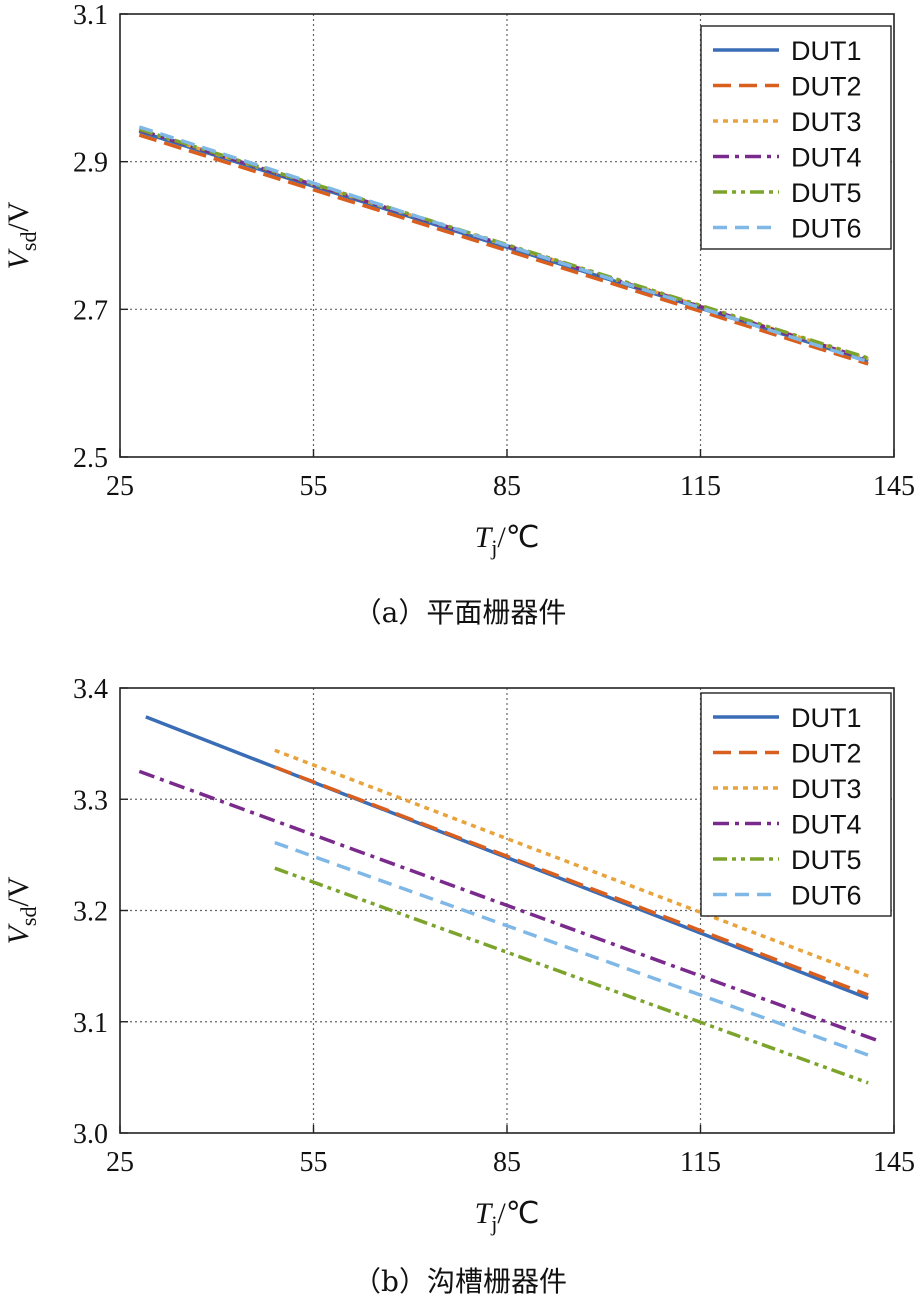  I want to click on chart-b-series-line-dut5, so click(571, 975).